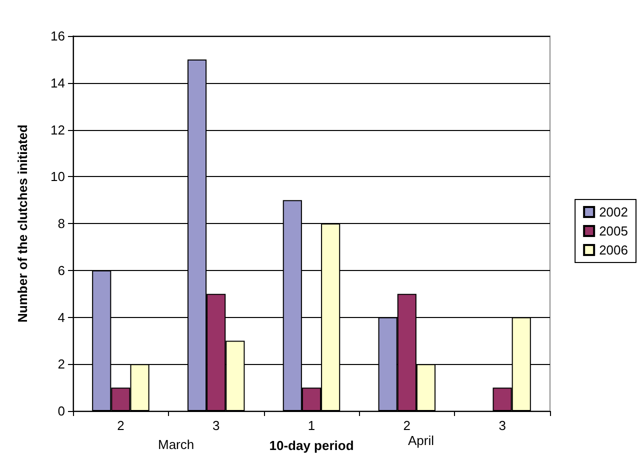 The height and width of the screenshot is (462, 640). What do you see at coordinates (22, 223) in the screenshot?
I see `y-axis-title: Number of the clutches initiated` at bounding box center [22, 223].